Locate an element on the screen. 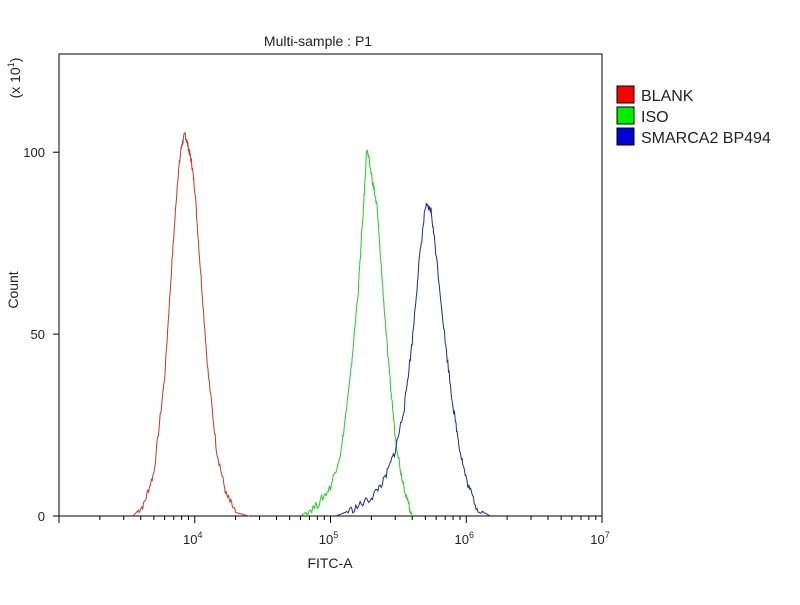 This screenshot has width=800, height=605. x-tick-label: 10⁶ is located at coordinates (464, 538).